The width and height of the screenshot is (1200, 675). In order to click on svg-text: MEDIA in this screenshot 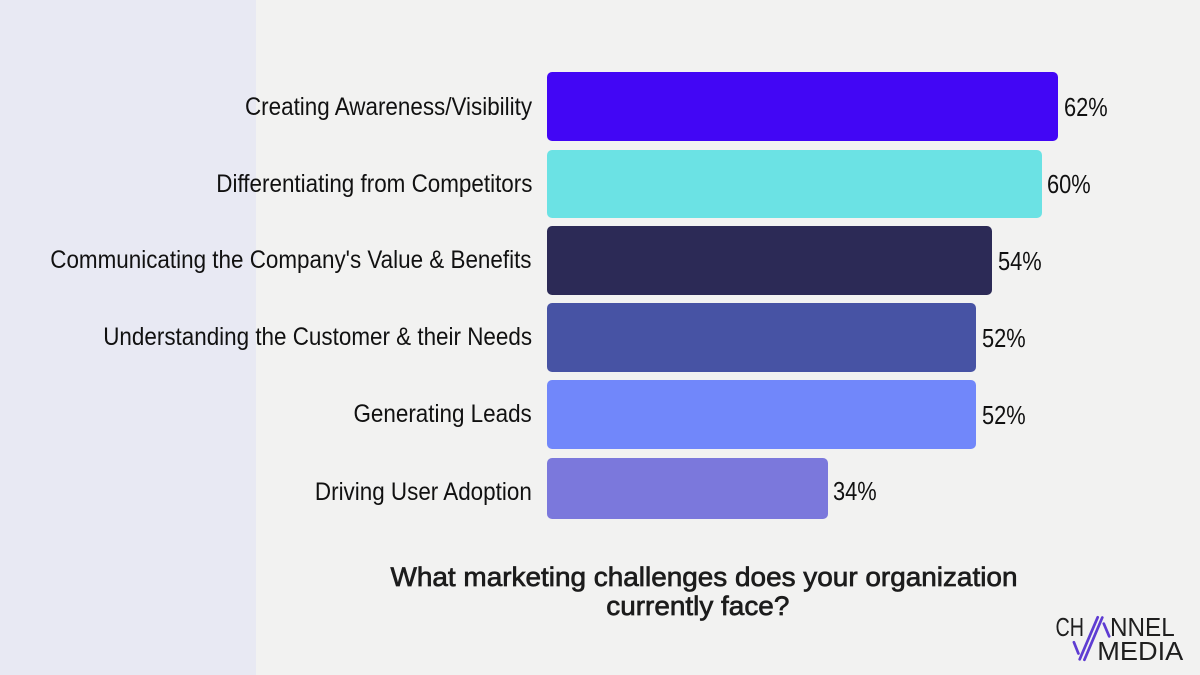, I will do `click(1140, 651)`.